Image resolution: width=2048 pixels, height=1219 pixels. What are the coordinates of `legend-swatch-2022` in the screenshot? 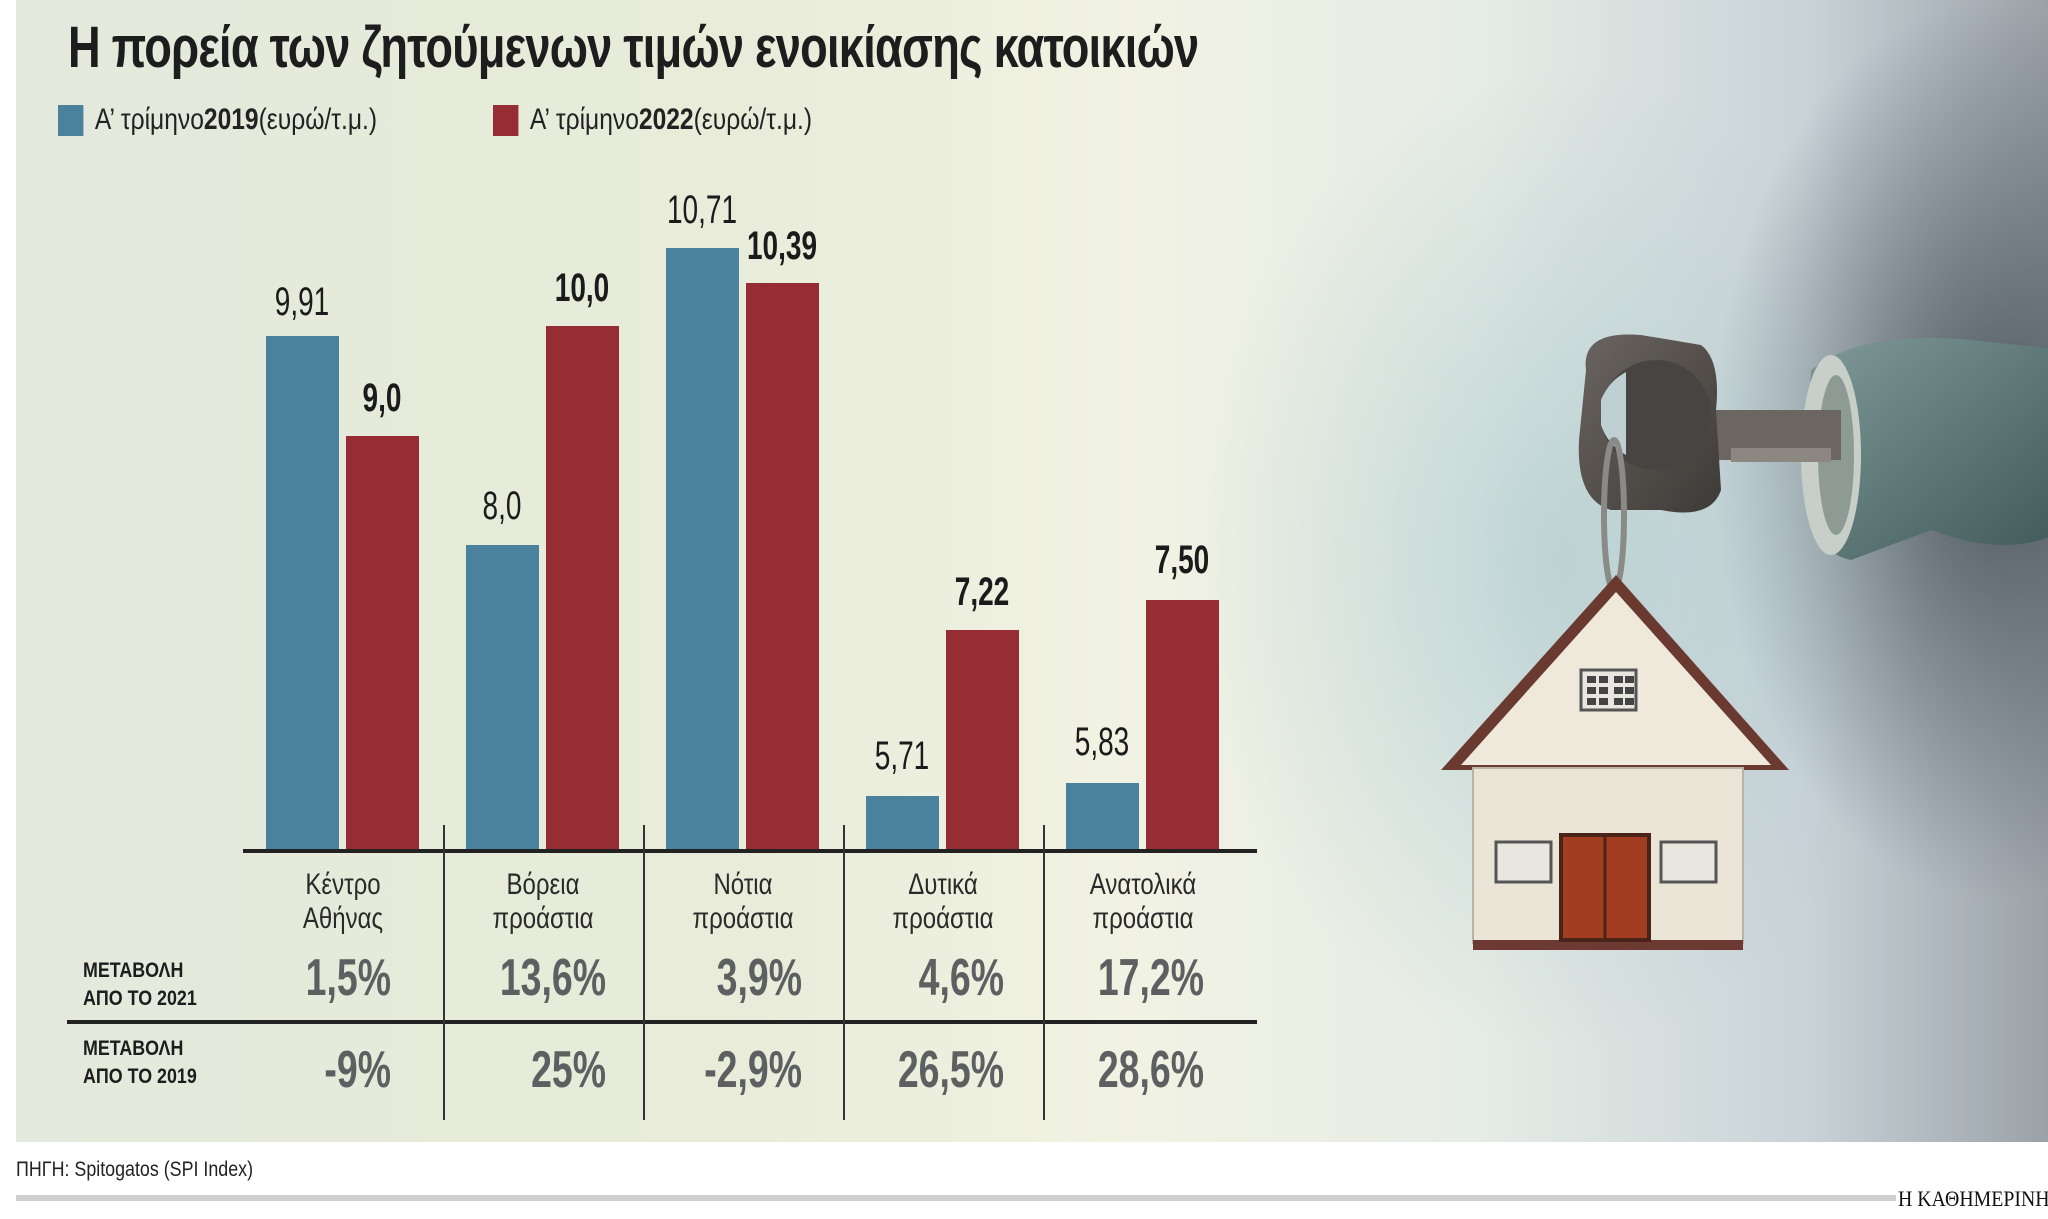 It's located at (506, 120).